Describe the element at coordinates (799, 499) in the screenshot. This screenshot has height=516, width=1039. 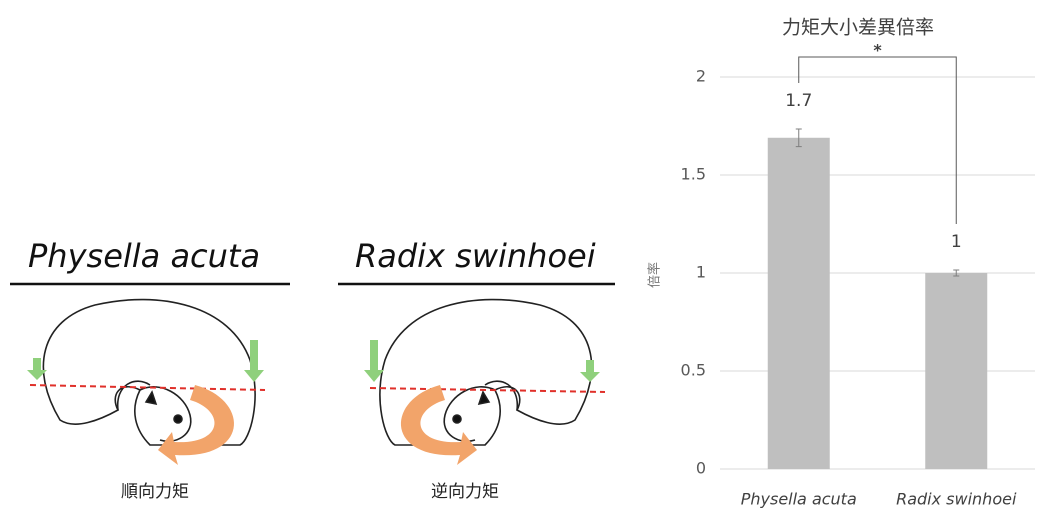
I see `x-tick-label: Physella acuta` at that location.